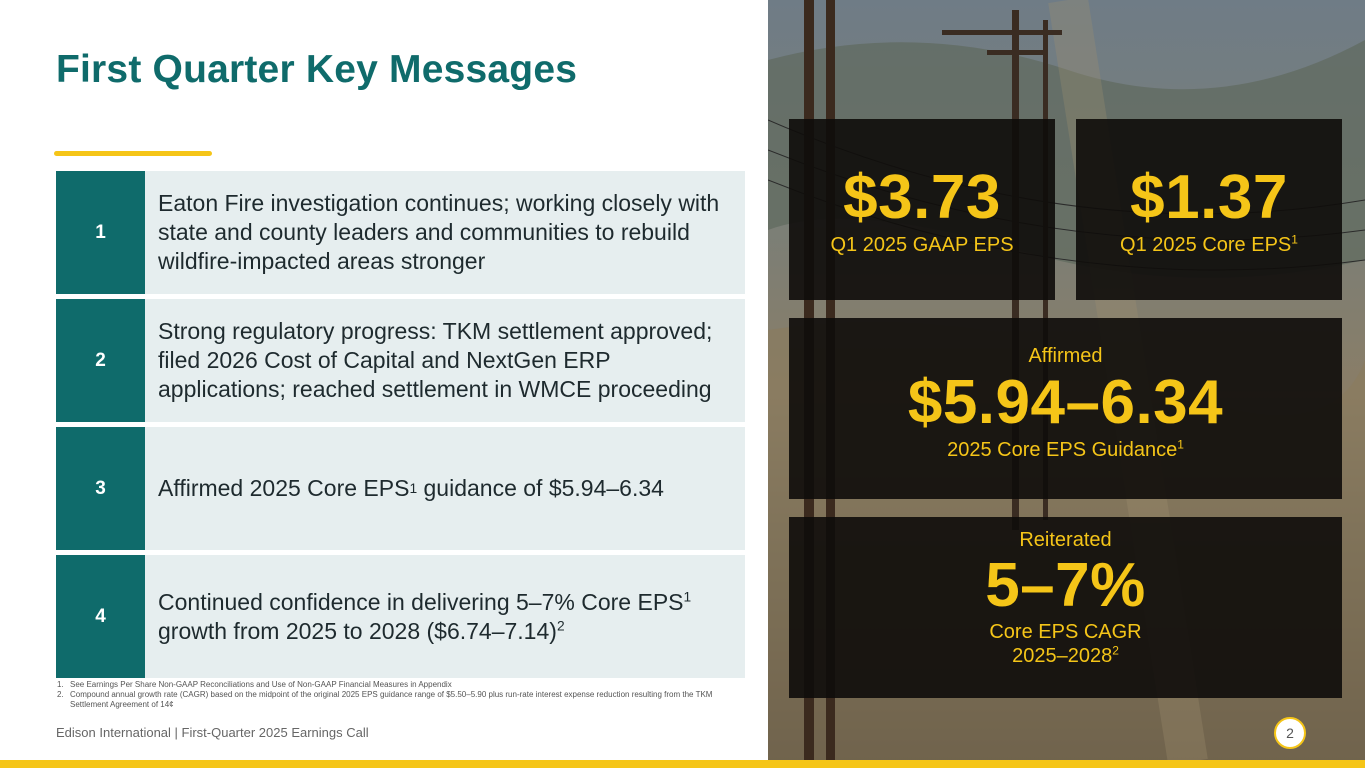 This screenshot has height=768, width=1365. What do you see at coordinates (682, 764) in the screenshot?
I see `bottom-accent-bar` at bounding box center [682, 764].